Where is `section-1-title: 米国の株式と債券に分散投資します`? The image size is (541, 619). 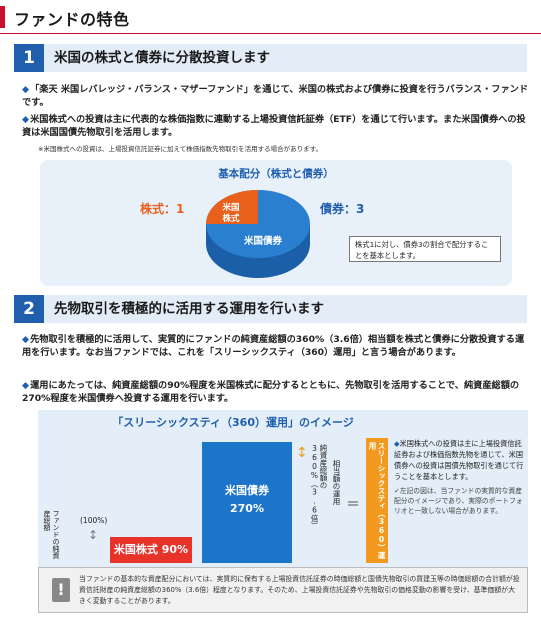
section-1-title: 米国の株式と債券に分散投資します is located at coordinates (162, 58).